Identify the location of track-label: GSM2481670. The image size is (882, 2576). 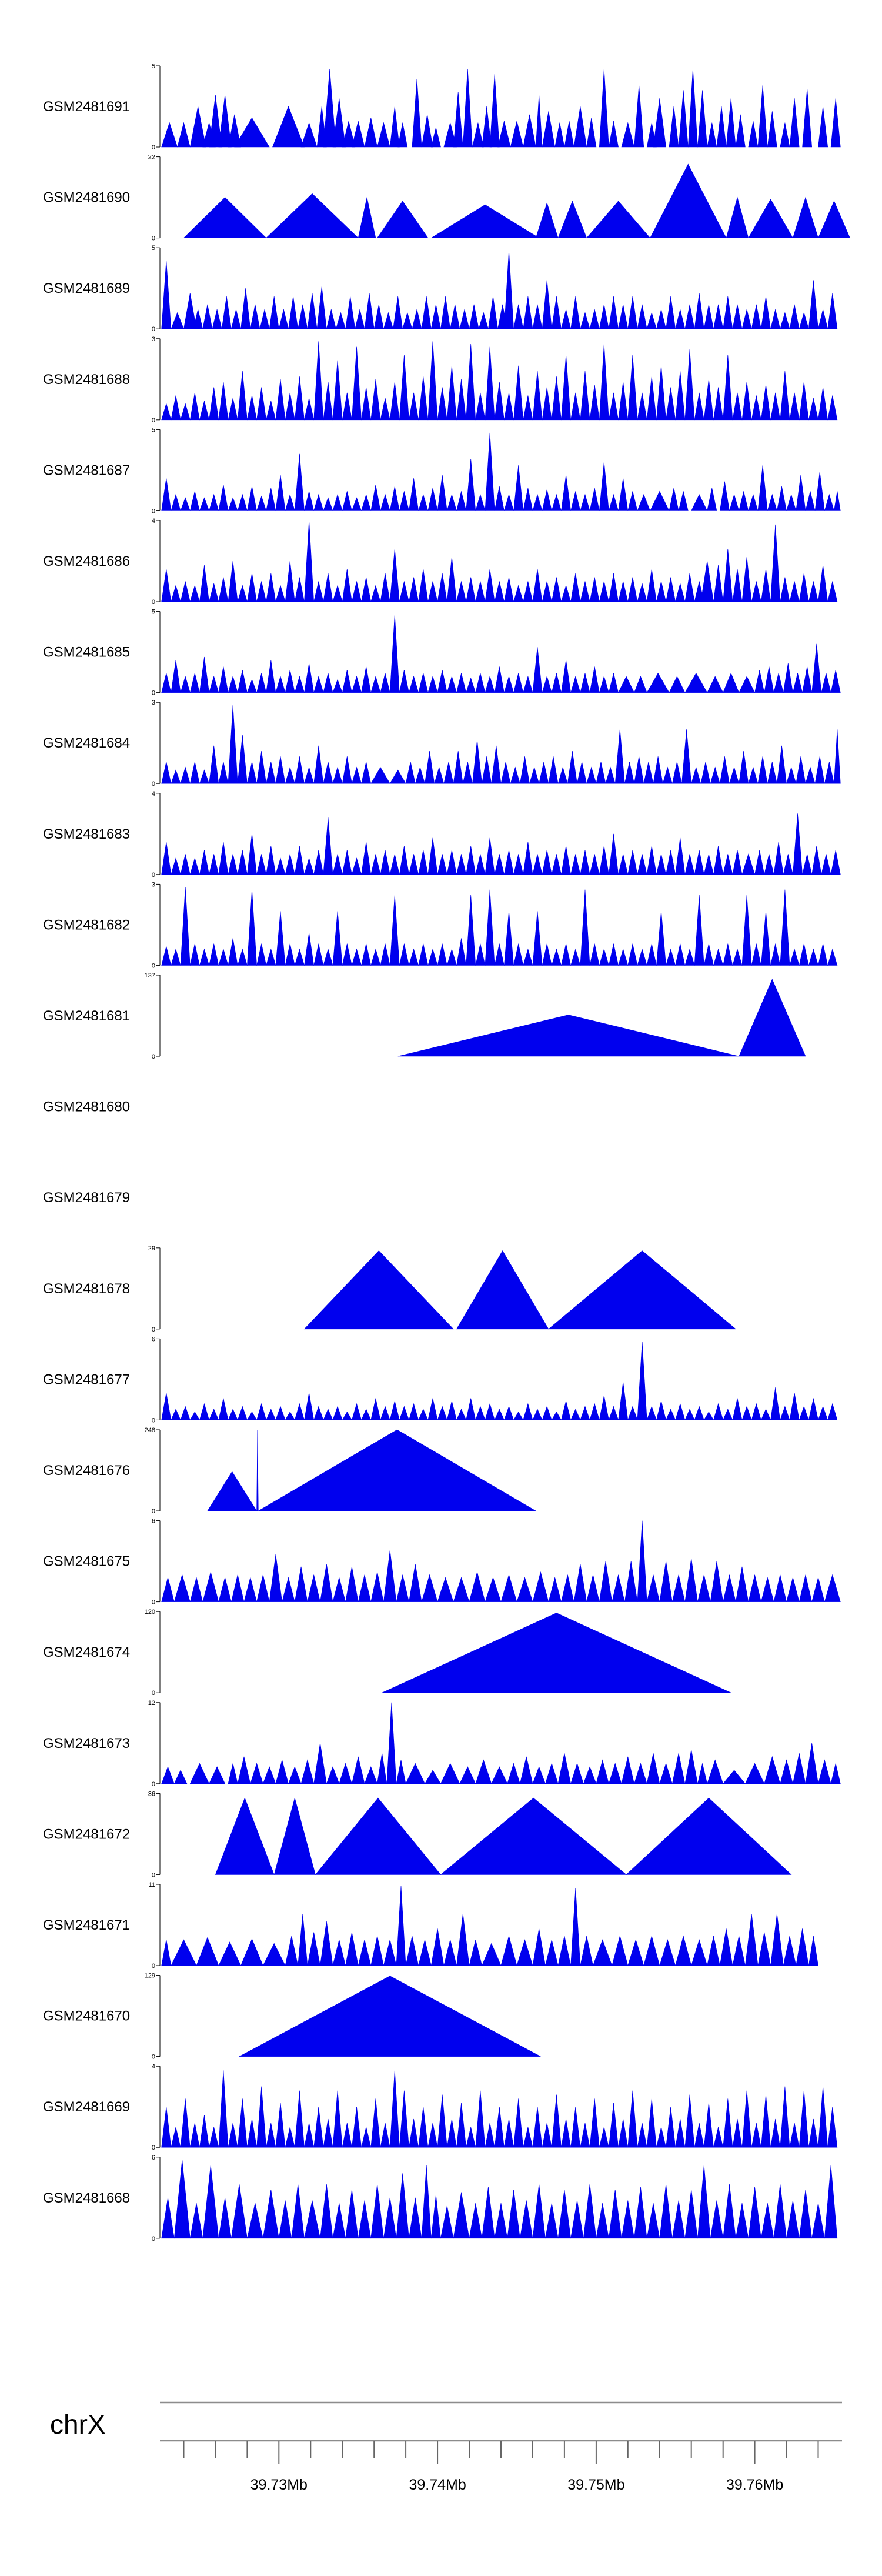
(86, 2016).